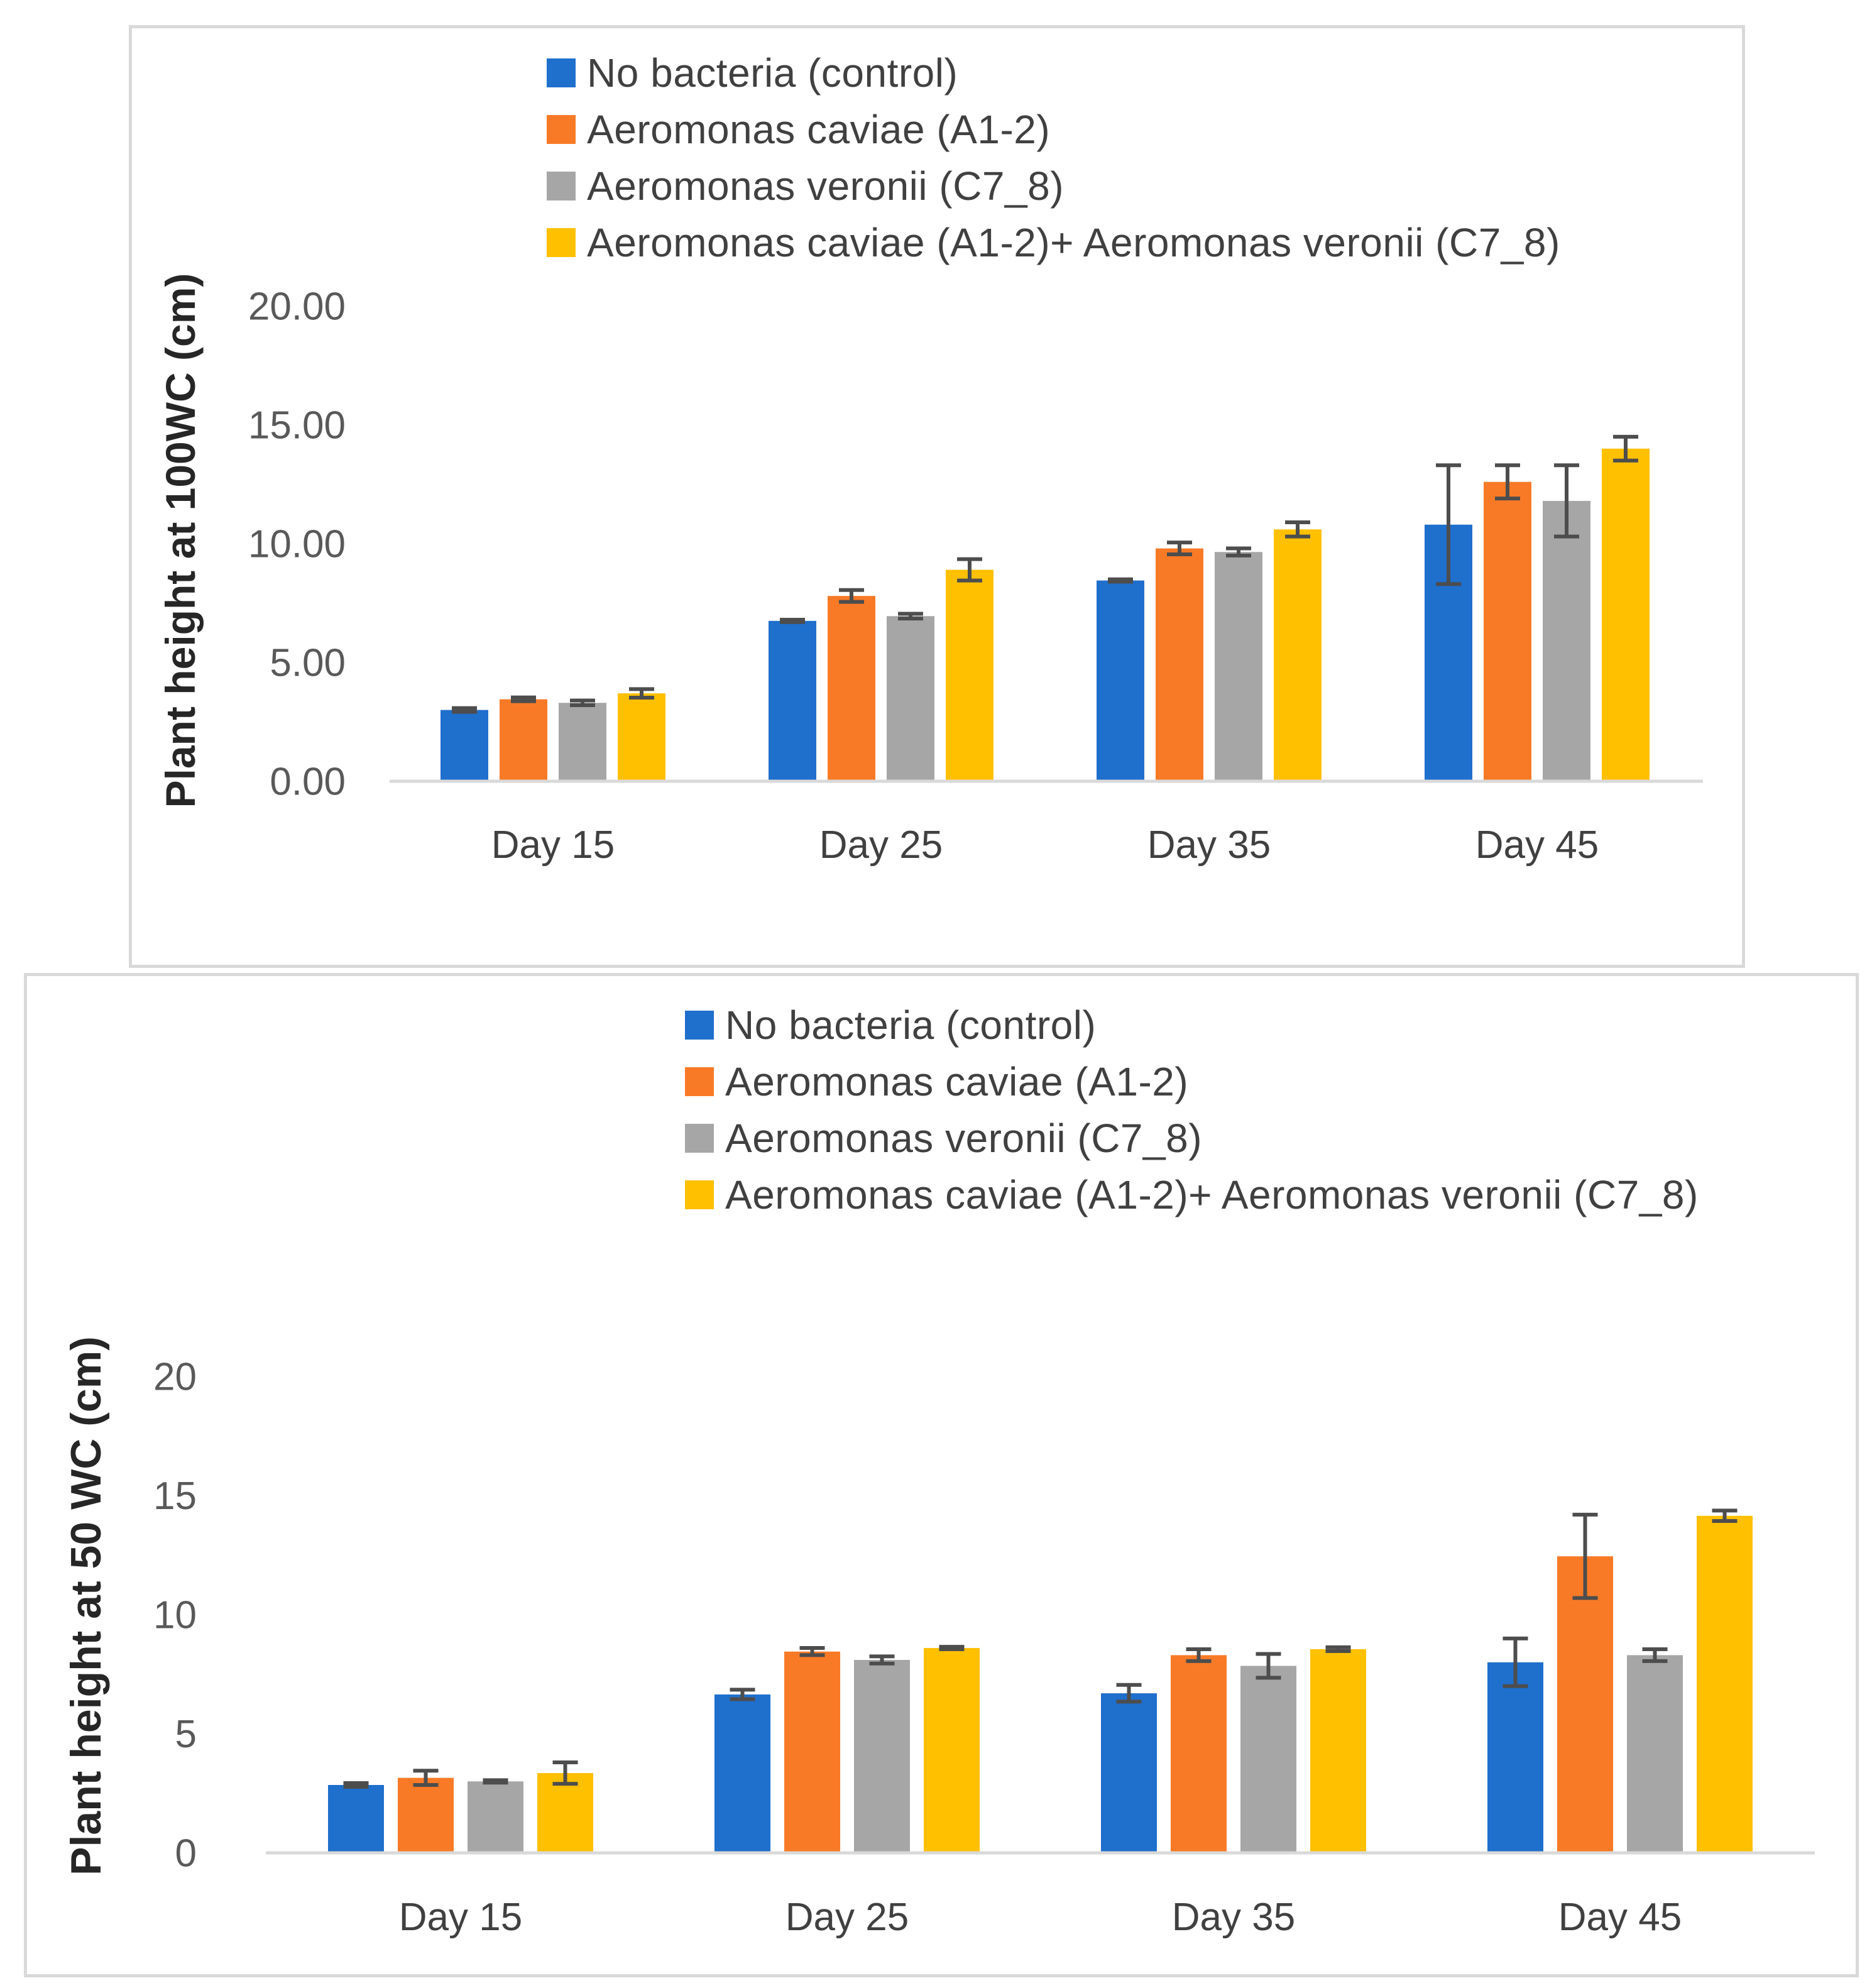 This screenshot has height=1988, width=1872. Describe the element at coordinates (308, 663) in the screenshot. I see `y-tick-label: 5.00` at that location.